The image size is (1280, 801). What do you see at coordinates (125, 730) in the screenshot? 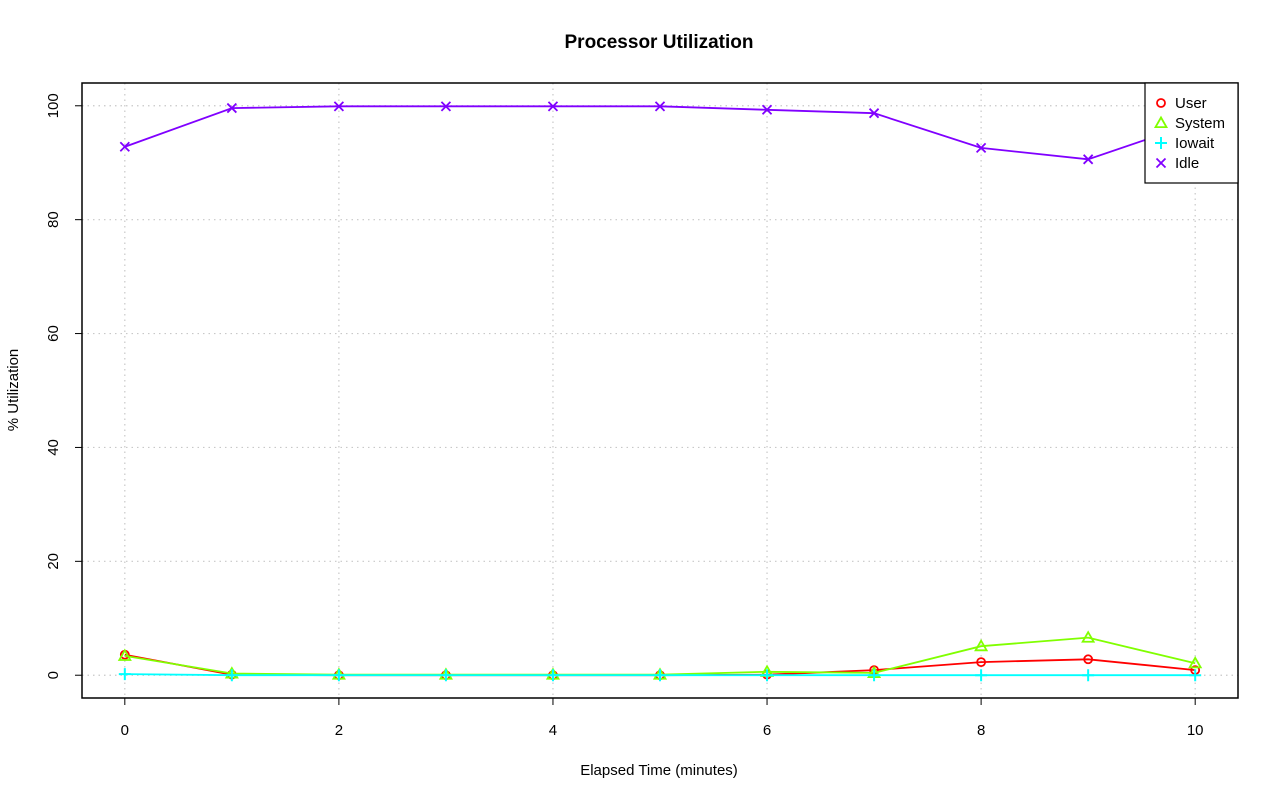
I see `x-tick-label: 0` at bounding box center [125, 730].